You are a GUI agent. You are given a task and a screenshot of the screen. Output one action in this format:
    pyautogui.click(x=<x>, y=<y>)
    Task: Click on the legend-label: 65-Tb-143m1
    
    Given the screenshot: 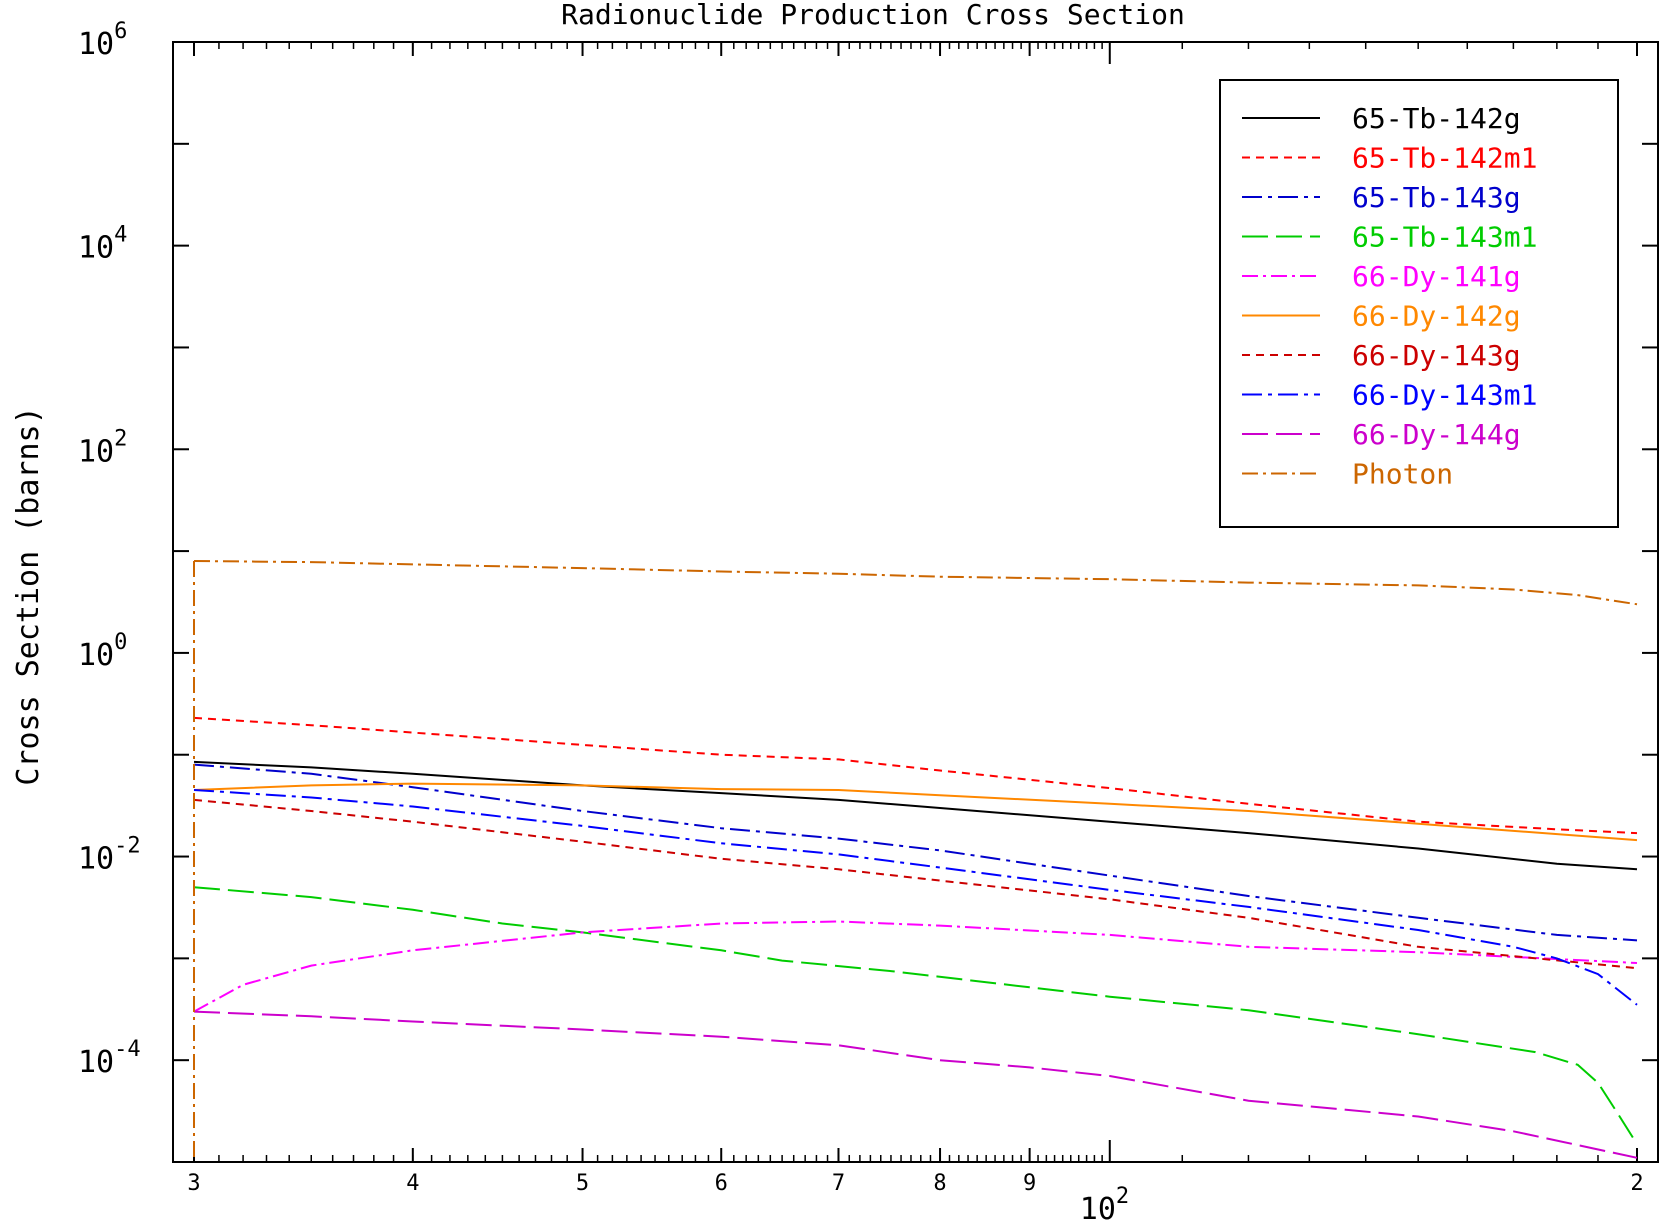 What is the action you would take?
    pyautogui.click(x=1444, y=237)
    